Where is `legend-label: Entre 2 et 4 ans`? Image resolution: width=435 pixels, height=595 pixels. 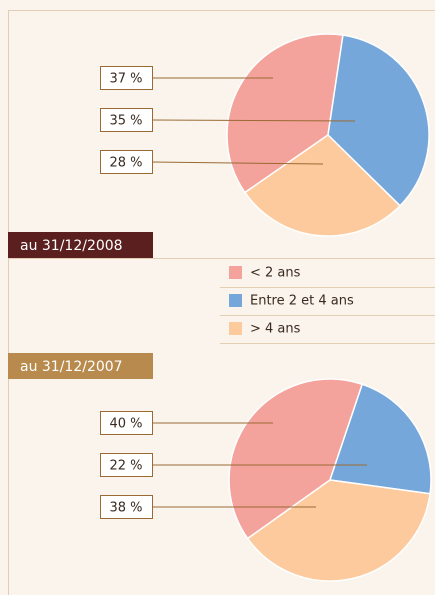 legend-label: Entre 2 et 4 ans is located at coordinates (302, 301).